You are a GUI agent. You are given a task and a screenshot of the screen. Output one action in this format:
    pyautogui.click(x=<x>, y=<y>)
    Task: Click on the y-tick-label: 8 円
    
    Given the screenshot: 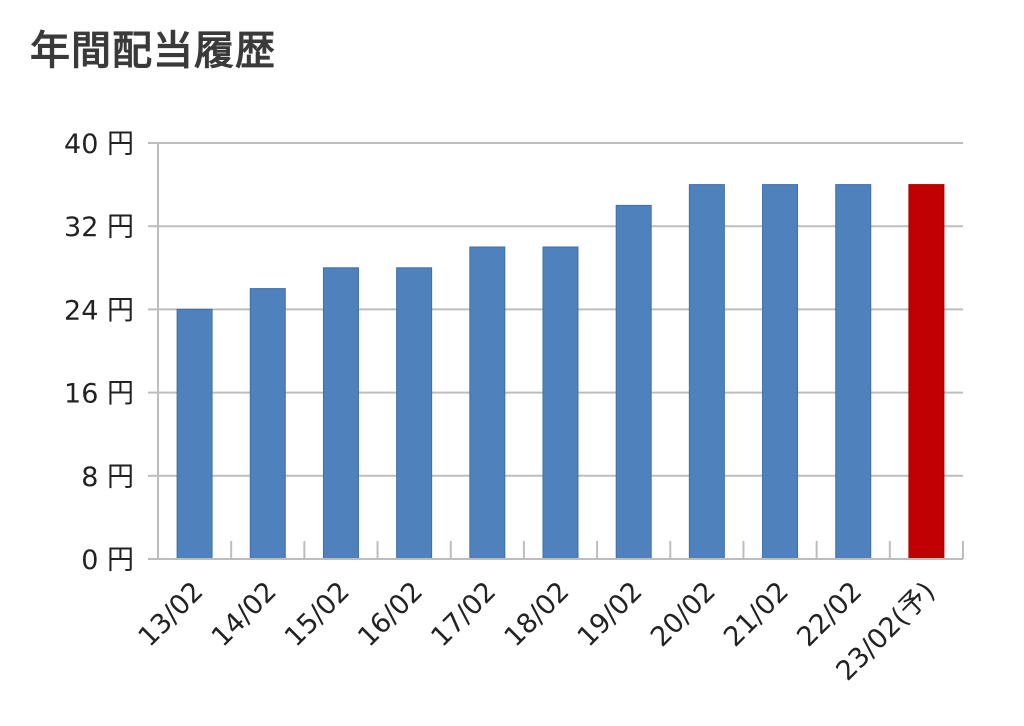 What is the action you would take?
    pyautogui.click(x=107, y=477)
    